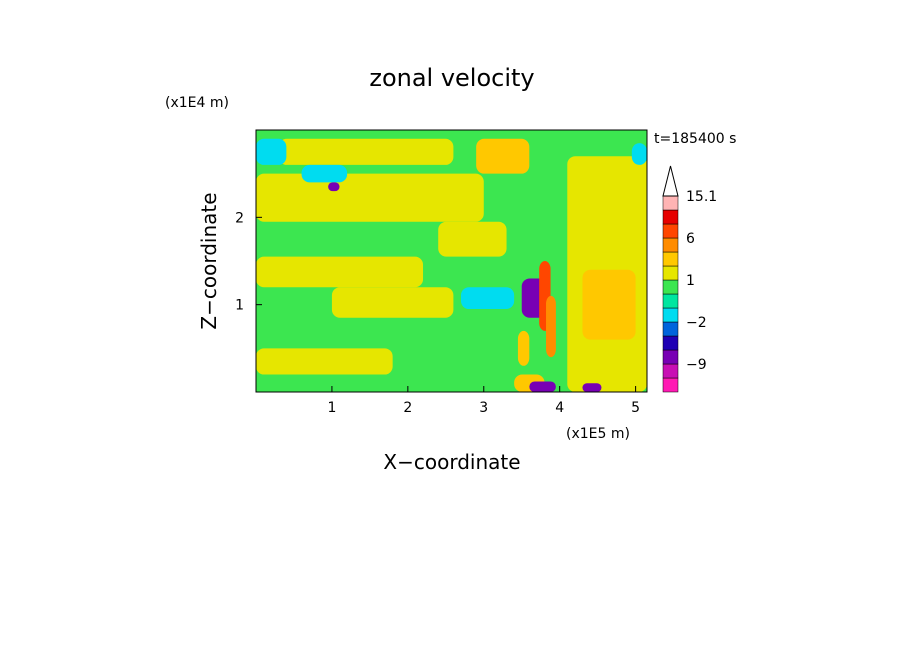  I want to click on colorbar-tick-label: 1, so click(690, 281).